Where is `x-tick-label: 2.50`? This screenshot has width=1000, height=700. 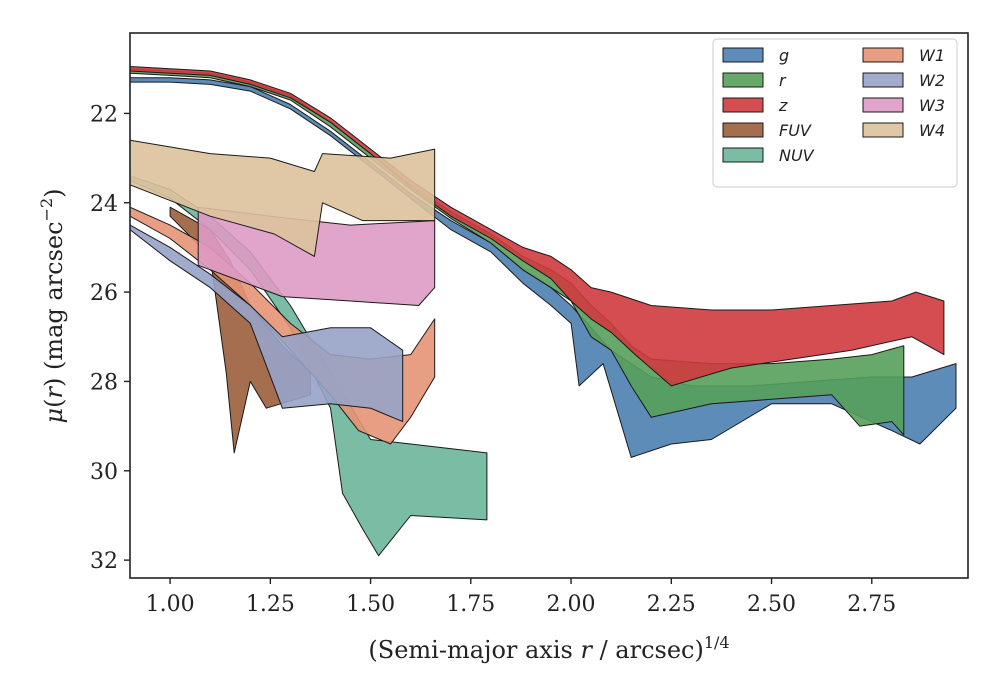
x-tick-label: 2.50 is located at coordinates (771, 604).